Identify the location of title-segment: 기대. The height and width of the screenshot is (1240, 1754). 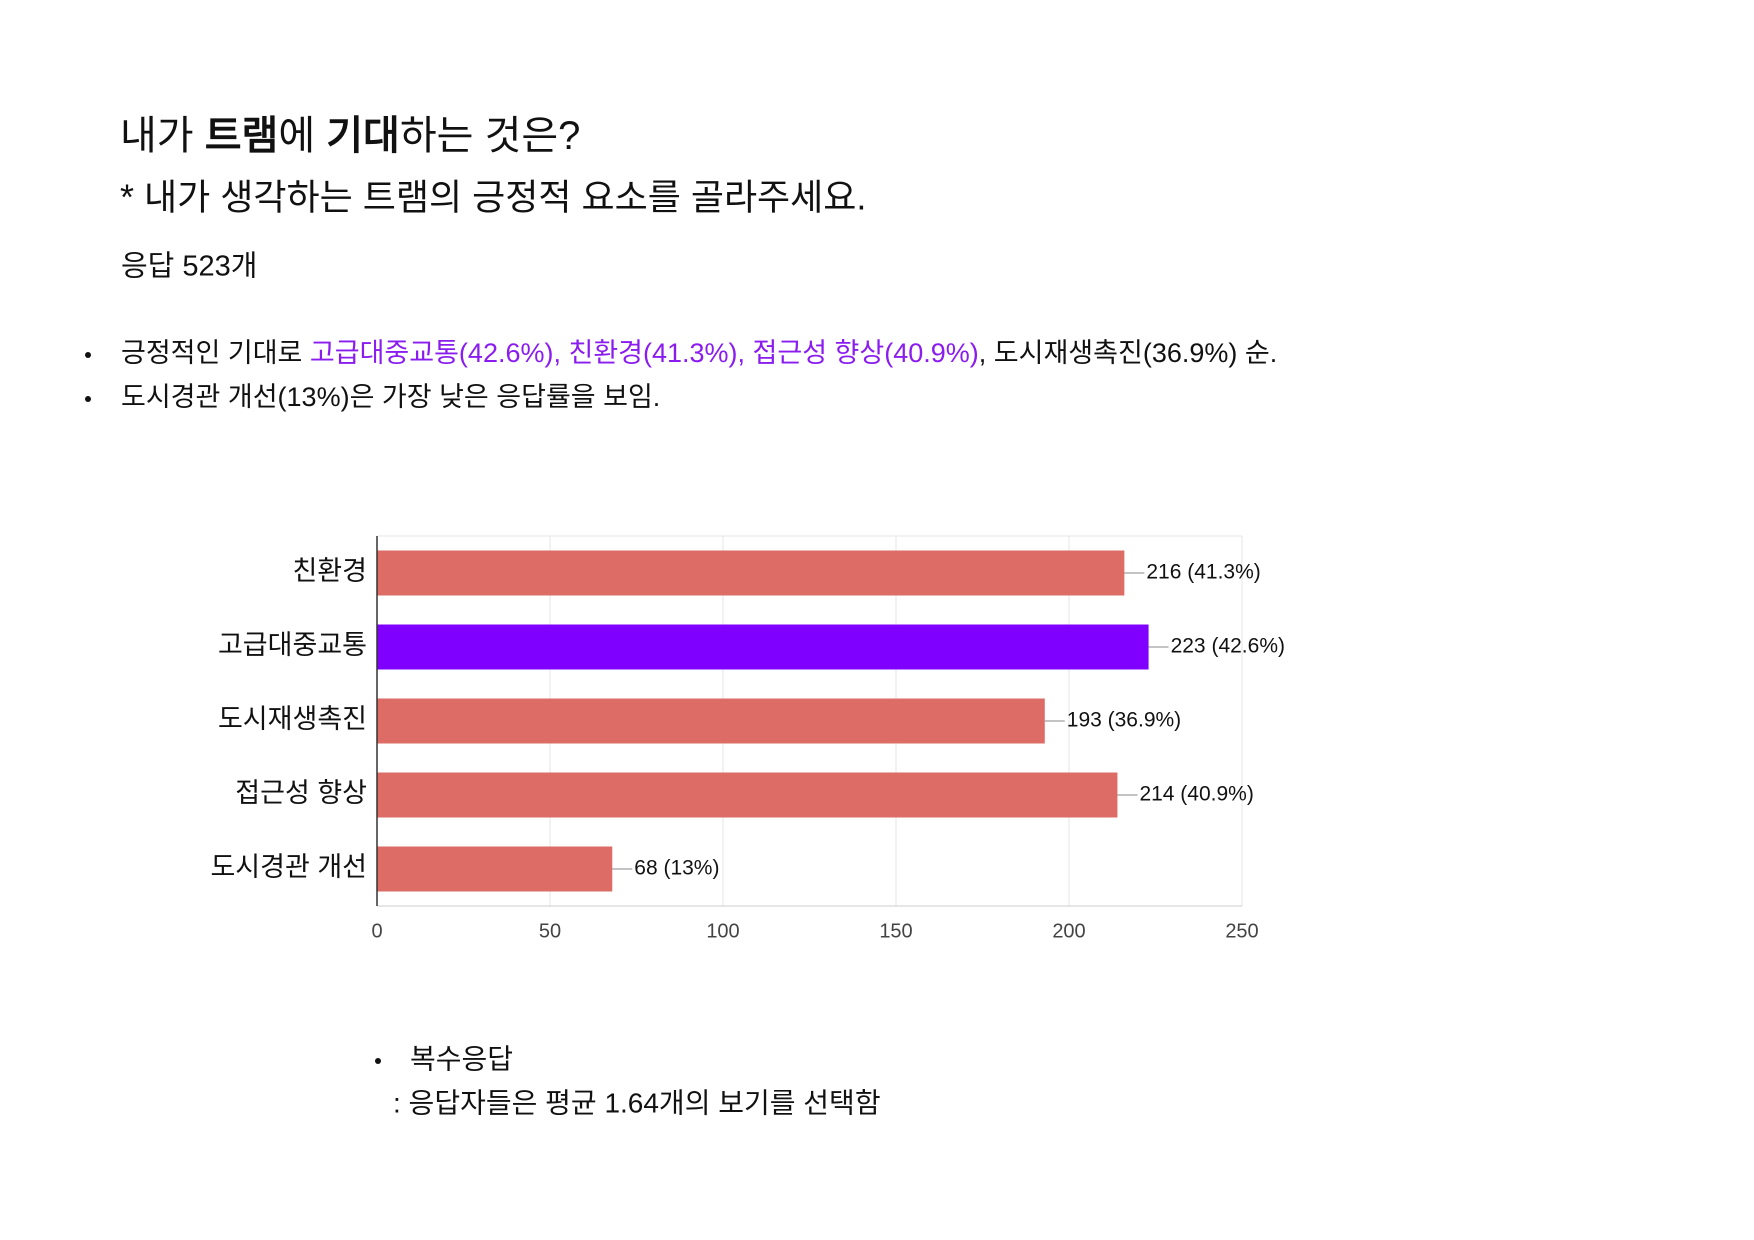
(363, 136).